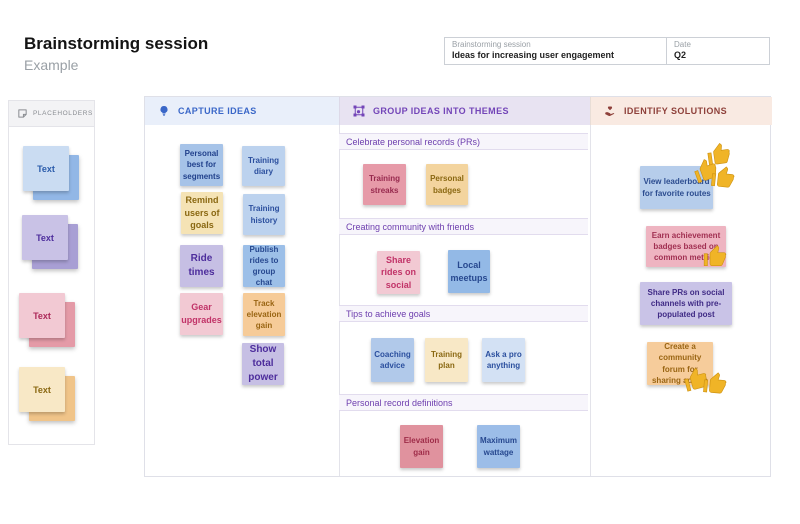  Describe the element at coordinates (116, 43) in the screenshot. I see `page-title: Brainstorming session` at that location.